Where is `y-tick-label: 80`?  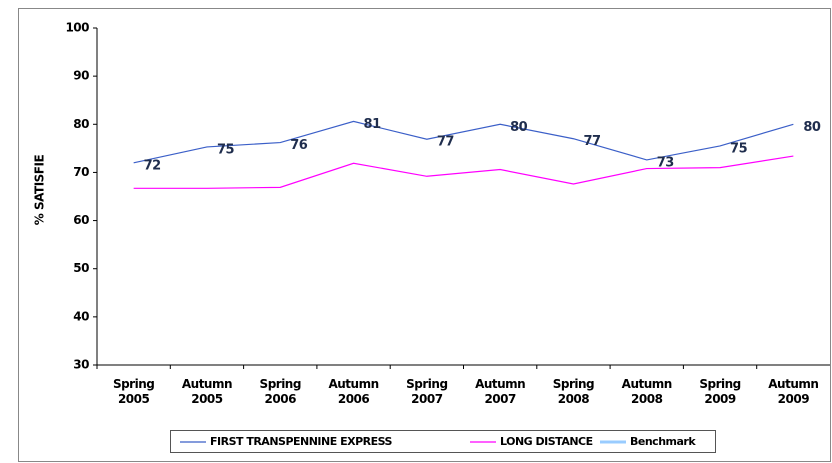 y-tick-label: 80 is located at coordinates (81, 124).